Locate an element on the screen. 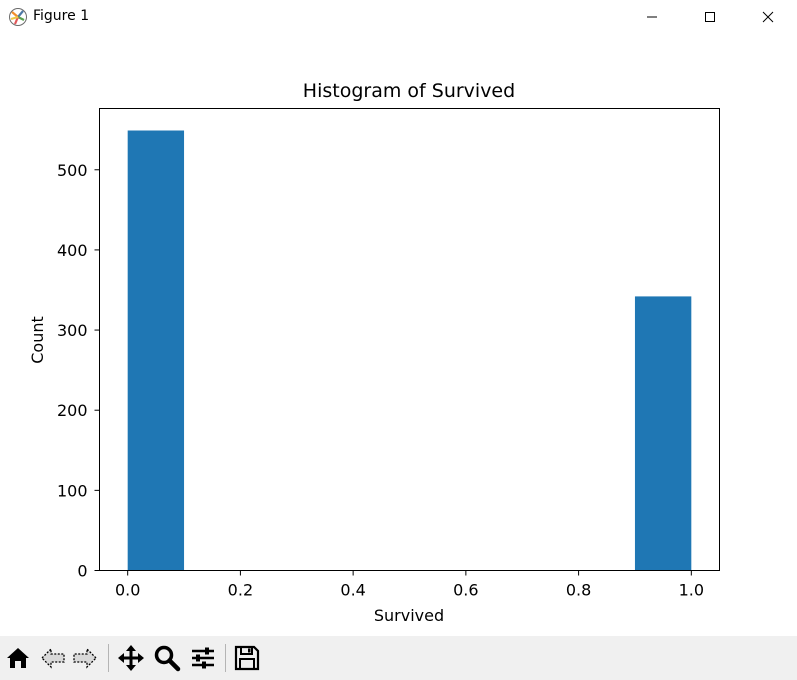 This screenshot has height=680, width=797. y-tick-label: 0 is located at coordinates (82, 571).